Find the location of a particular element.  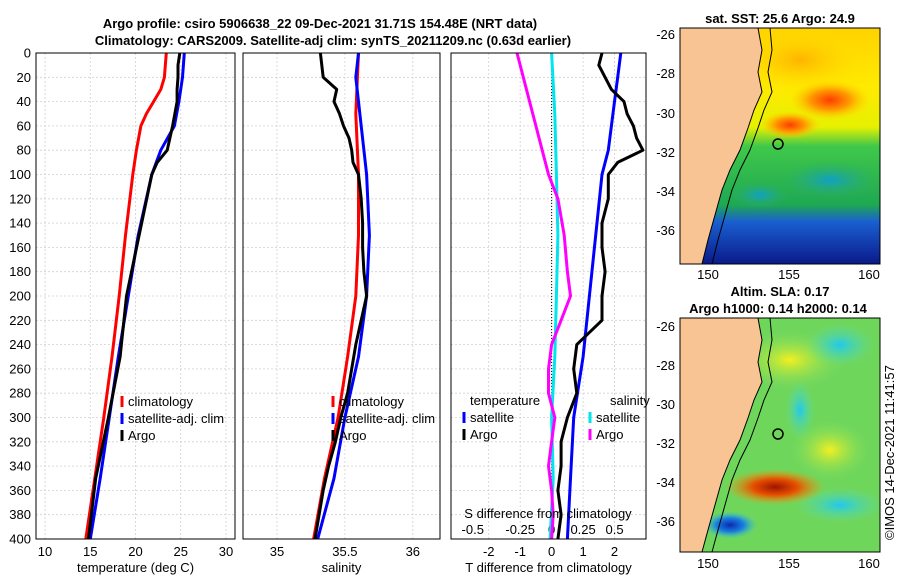

temperature-xtick-label: 10 is located at coordinates (45, 551).